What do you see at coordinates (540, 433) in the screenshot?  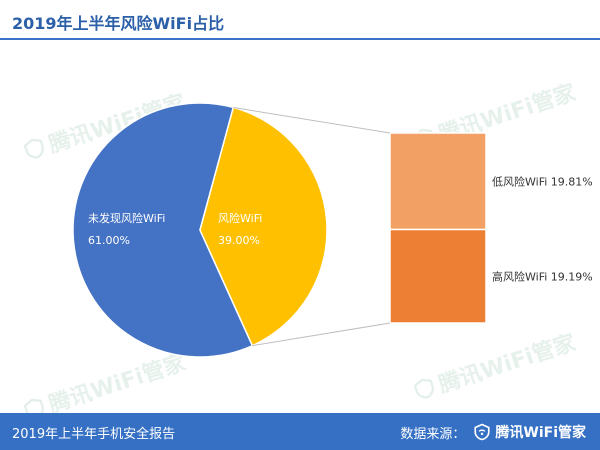 I see `footer-brand-text: 腾讯WiFi管家` at bounding box center [540, 433].